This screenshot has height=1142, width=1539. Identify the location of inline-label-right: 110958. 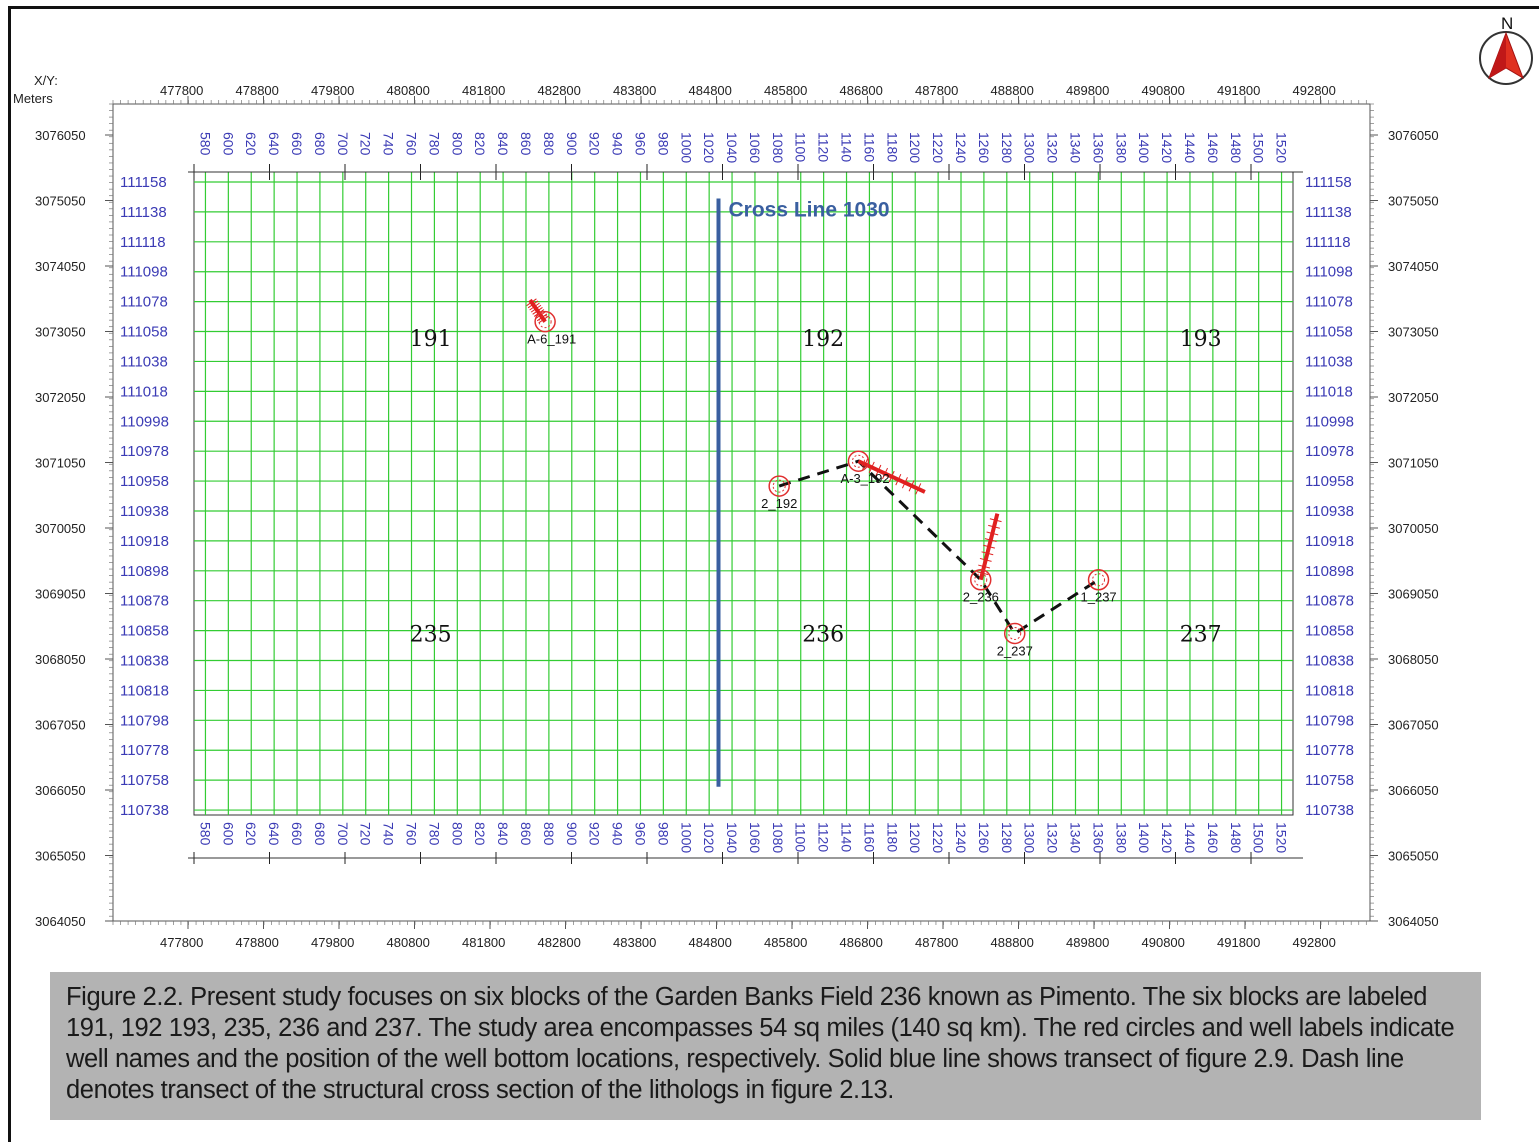
(1329, 481).